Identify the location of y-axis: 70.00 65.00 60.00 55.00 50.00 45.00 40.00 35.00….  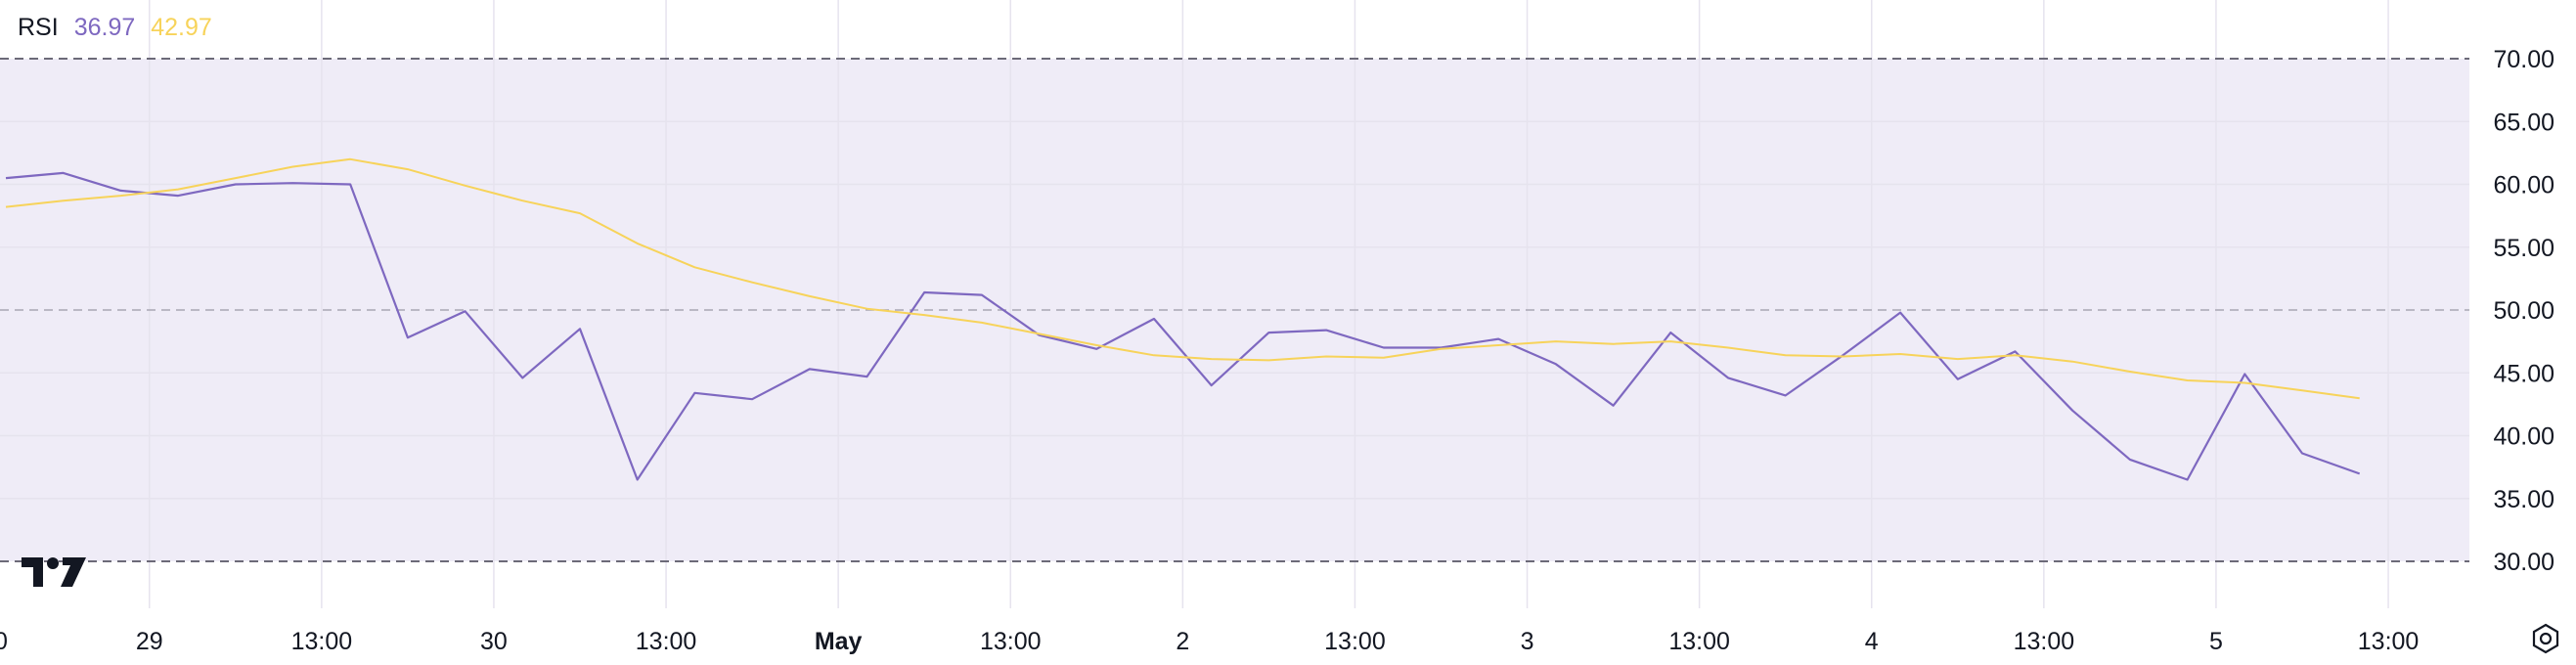
(2523, 311).